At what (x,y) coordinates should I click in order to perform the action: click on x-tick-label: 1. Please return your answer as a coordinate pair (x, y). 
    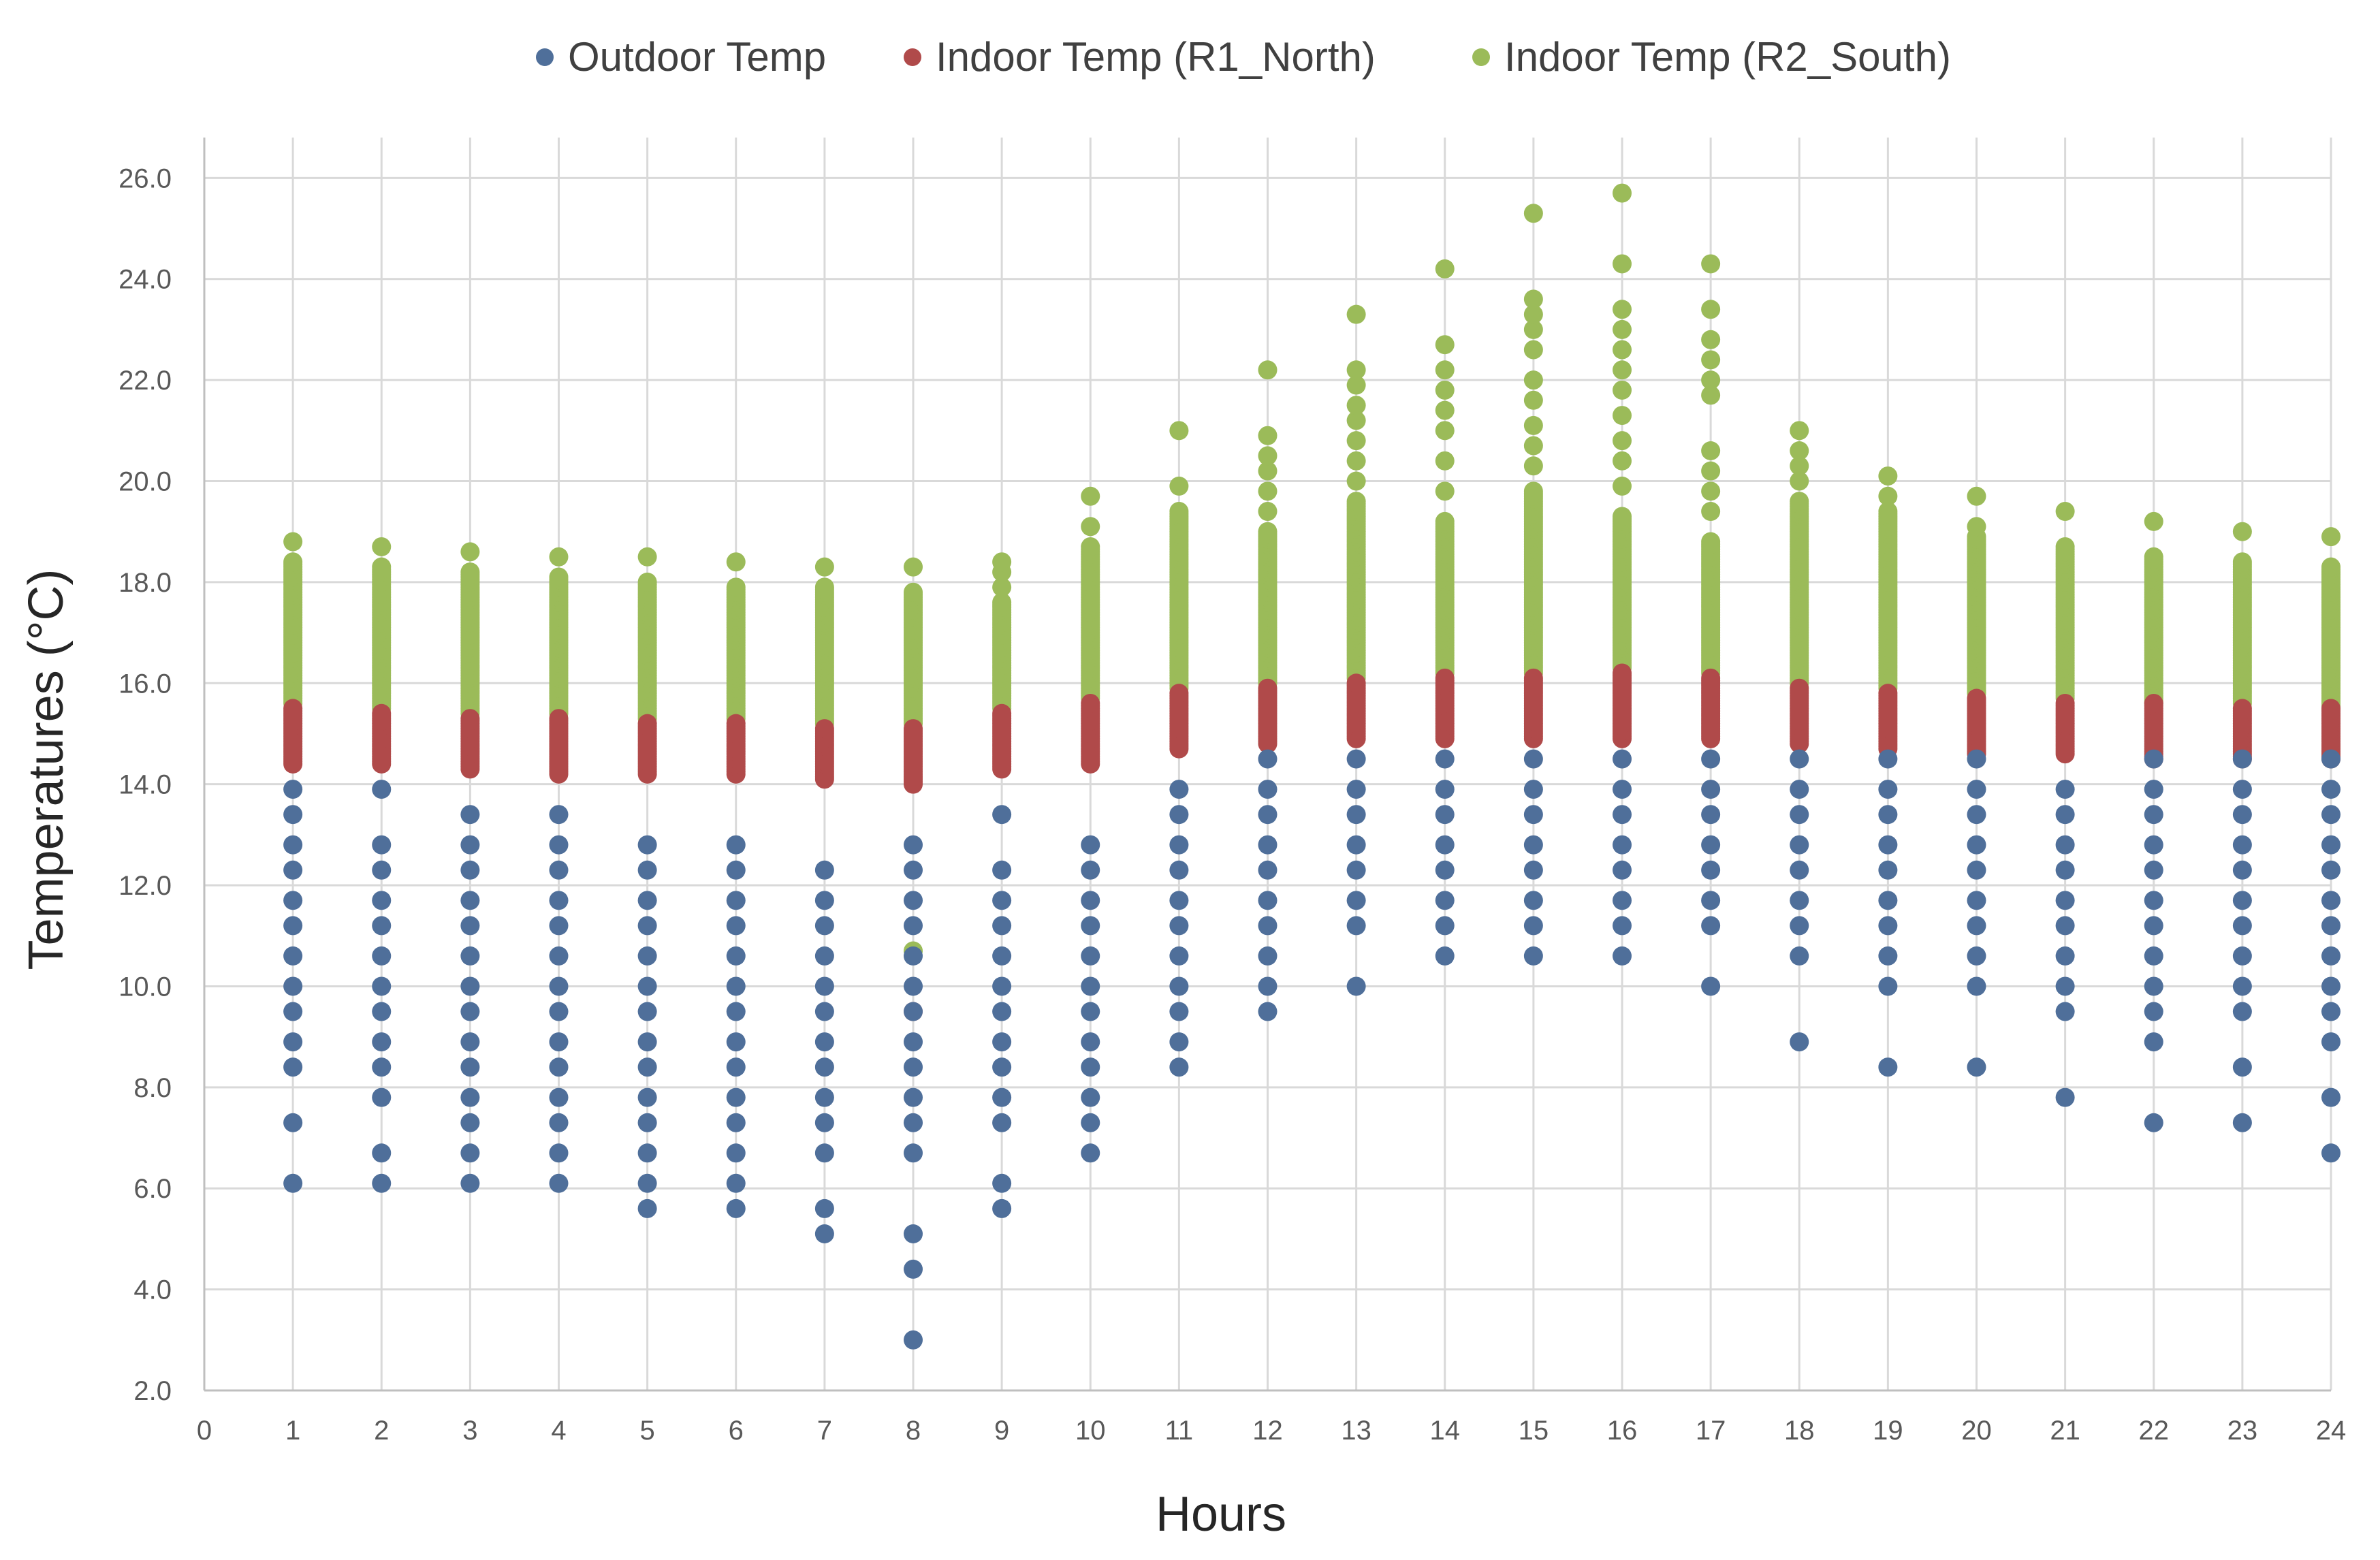
    Looking at the image, I should click on (292, 1431).